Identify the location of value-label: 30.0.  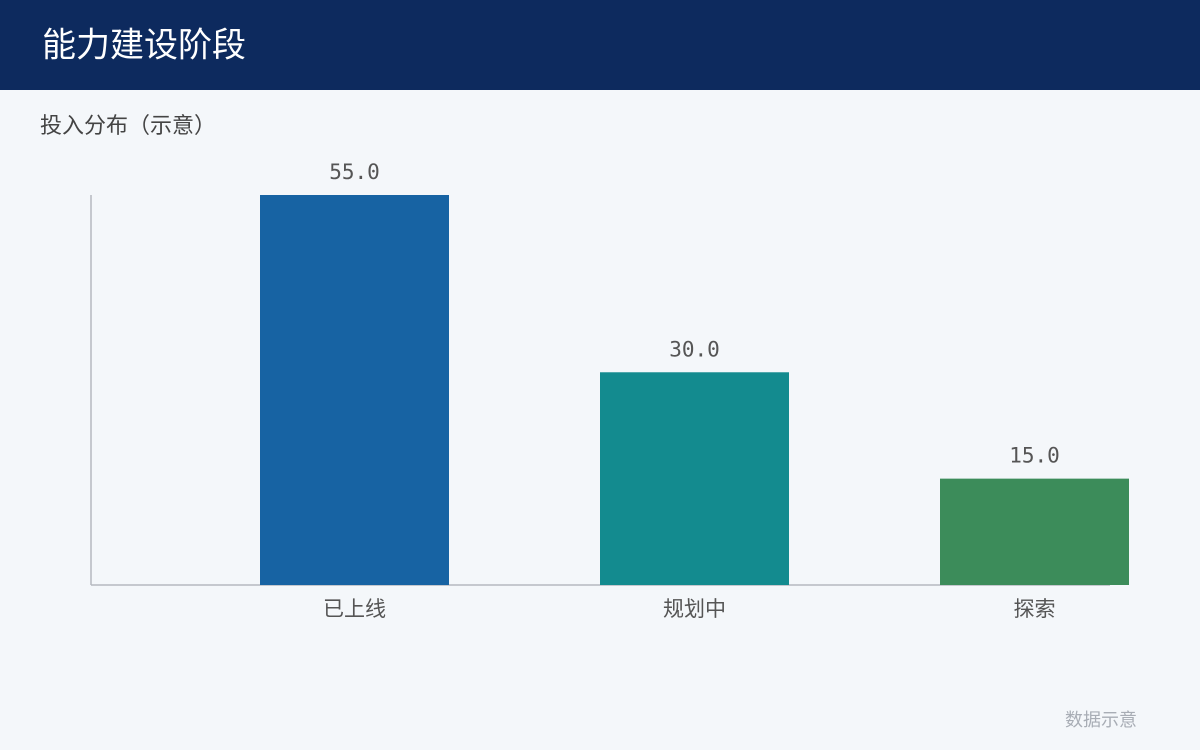
(694, 349).